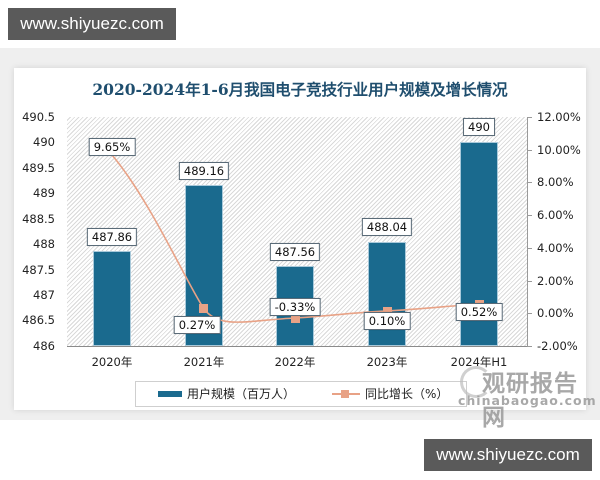  What do you see at coordinates (44, 193) in the screenshot?
I see `left-axis-tick: 489` at bounding box center [44, 193].